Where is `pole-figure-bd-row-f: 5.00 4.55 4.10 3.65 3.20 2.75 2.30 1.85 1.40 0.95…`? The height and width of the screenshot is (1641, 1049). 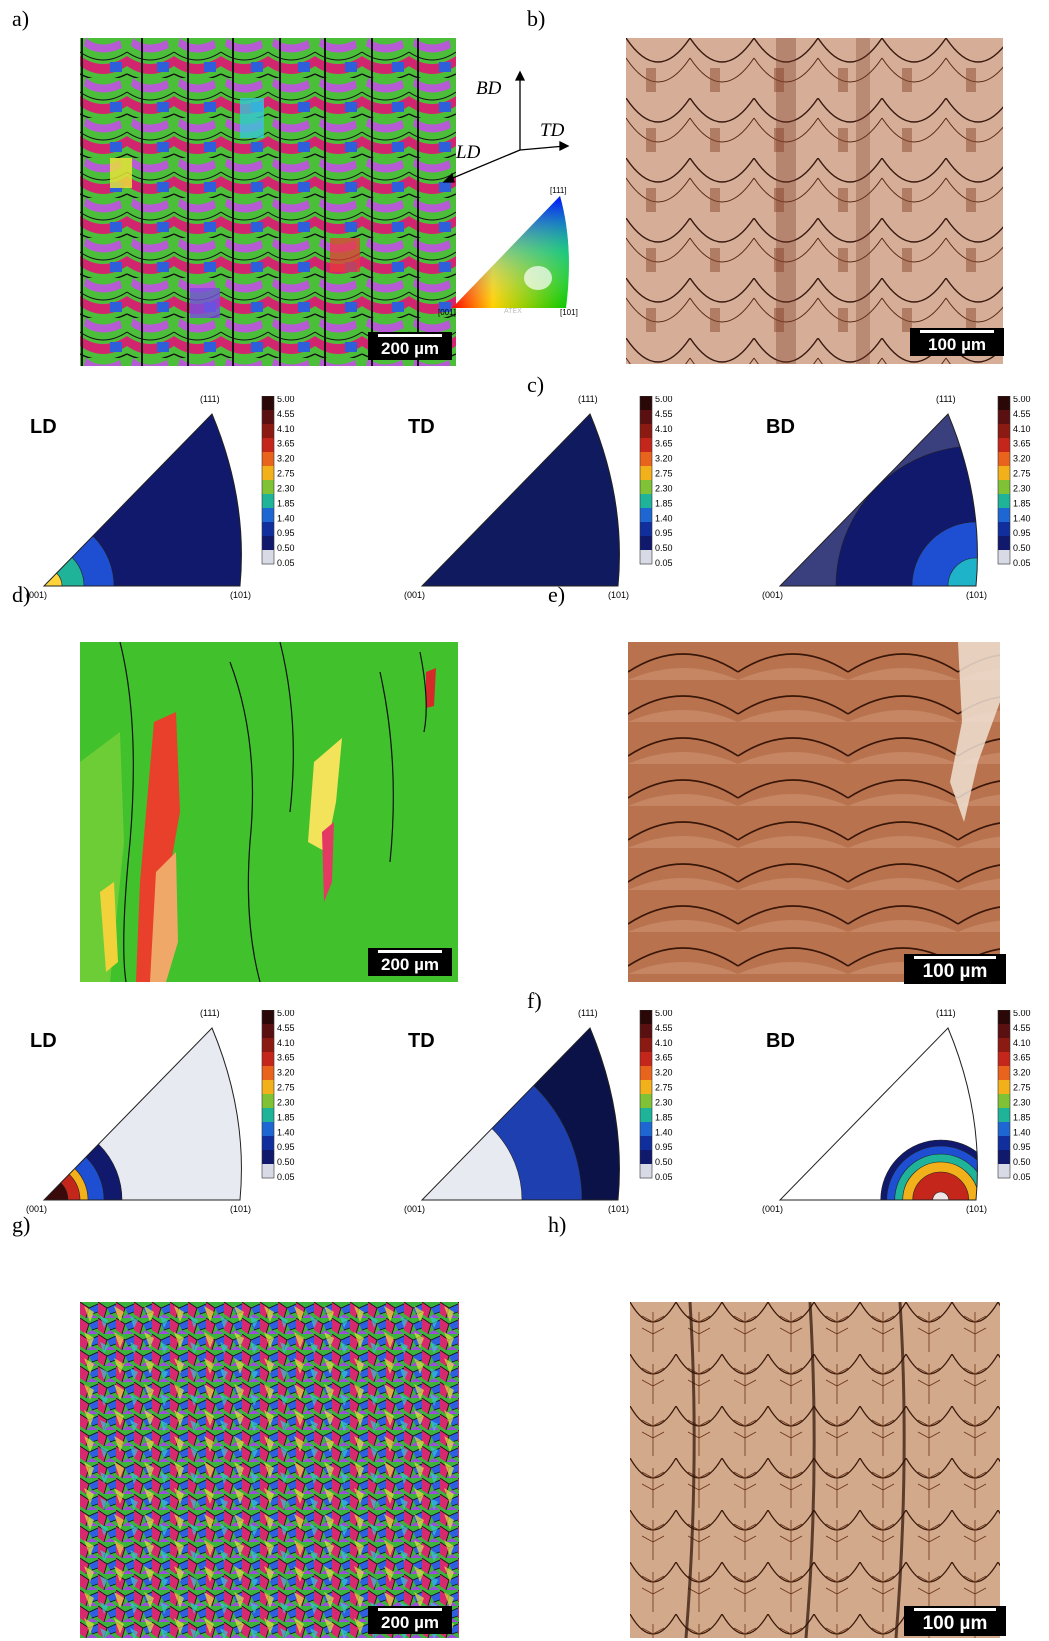
pole-figure-bd-row-f: 5.00 4.55 4.10 3.65 3.20 2.75 2.30 1.85 1.40 0.95… is located at coordinates (895, 1111).